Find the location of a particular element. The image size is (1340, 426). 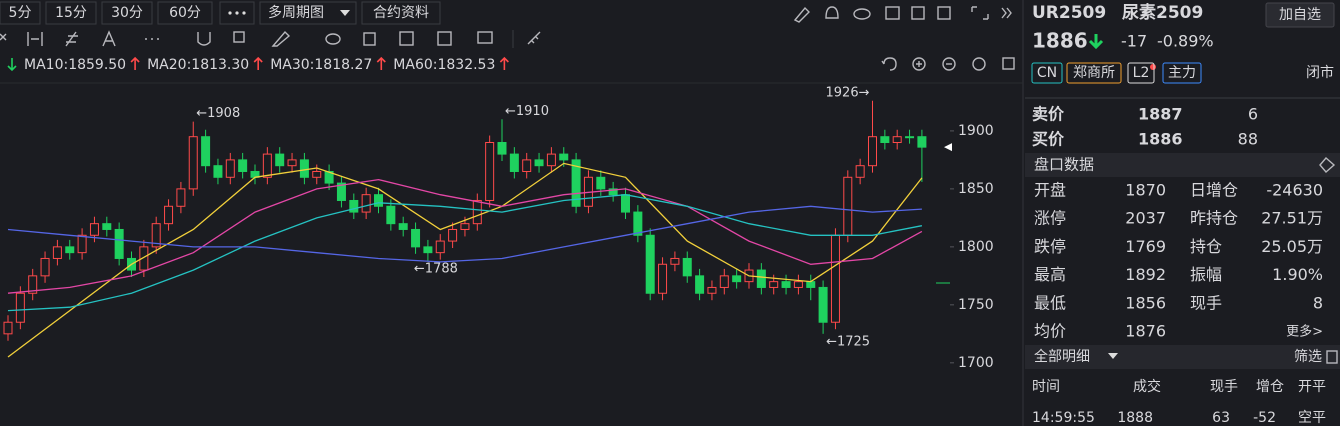

filter-label: 筛选 is located at coordinates (1308, 357).